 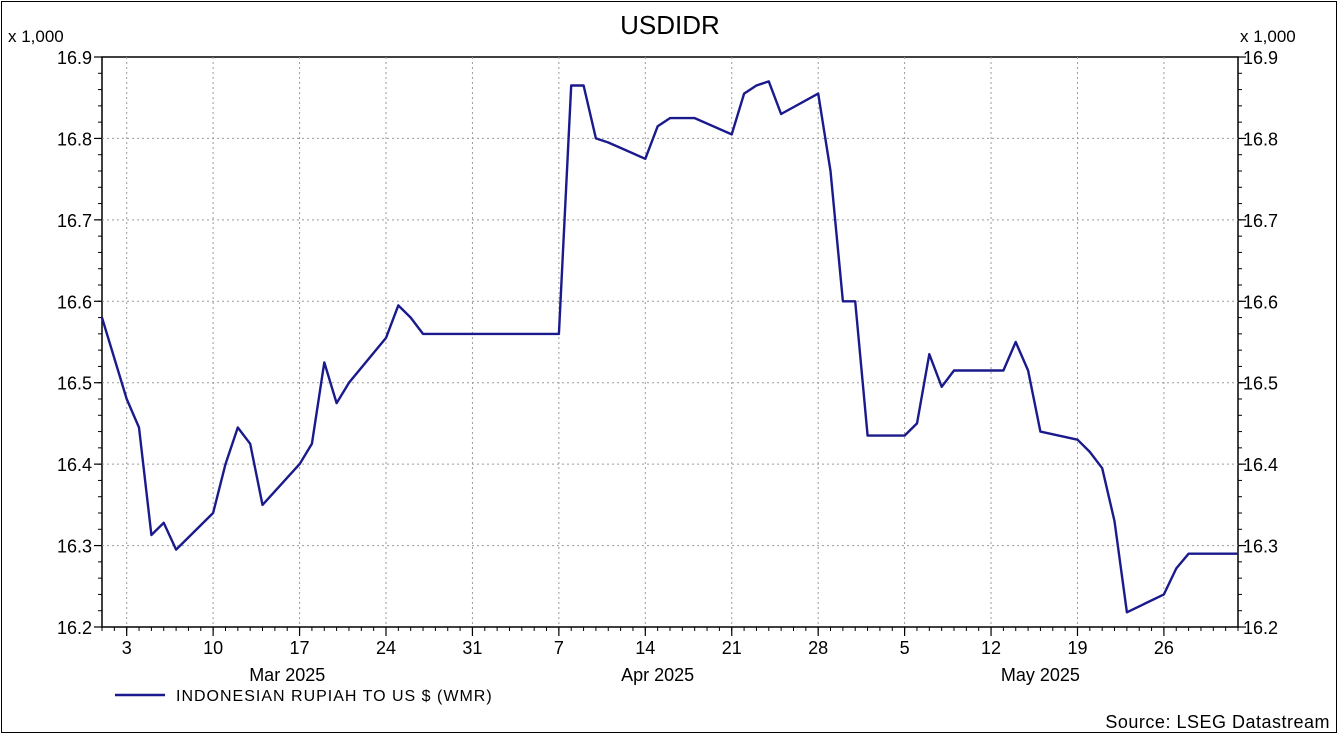 I want to click on x-tick-label: 7, so click(x=559, y=648).